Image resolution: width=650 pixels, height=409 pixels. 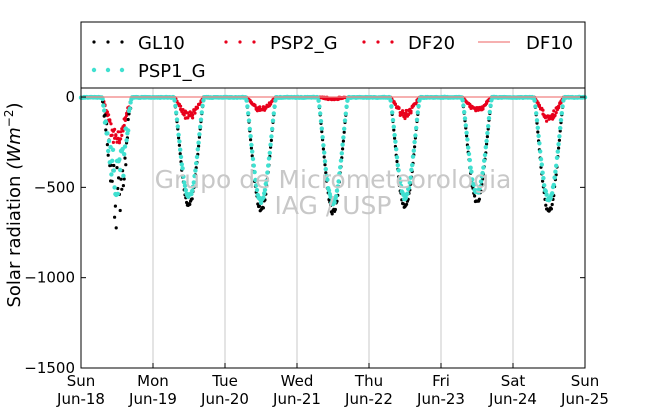 What do you see at coordinates (431, 43) in the screenshot?
I see `legend-label: DF20` at bounding box center [431, 43].